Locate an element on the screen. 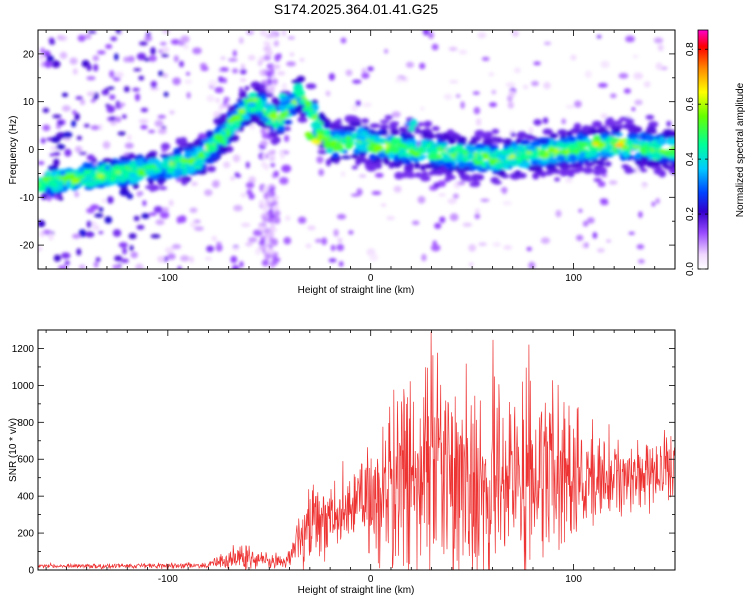 Image resolution: width=750 pixels, height=600 pixels. snr-y-tick-label: 600 is located at coordinates (25, 460).